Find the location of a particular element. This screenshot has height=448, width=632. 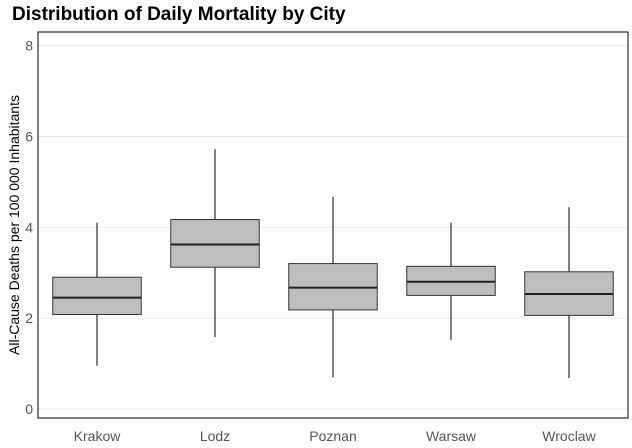

boxplot-wroclaw is located at coordinates (569, 293).